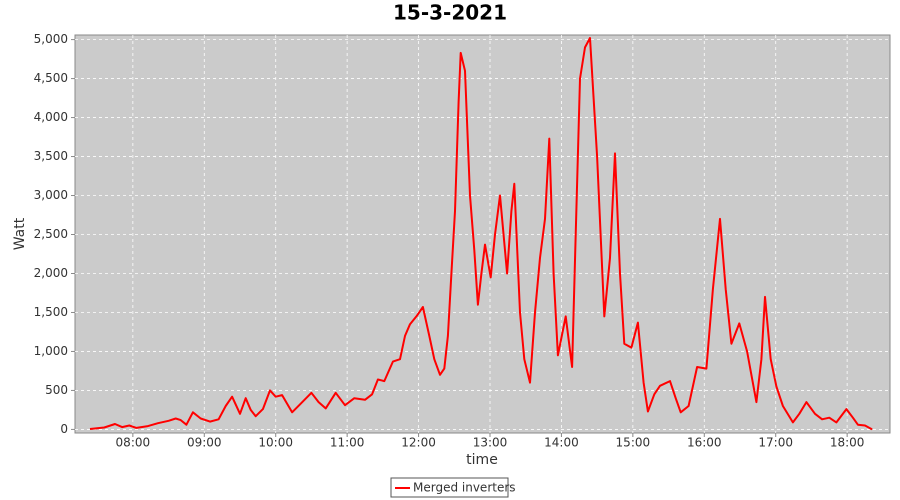 The image size is (900, 500). Describe the element at coordinates (51, 273) in the screenshot. I see `y-tick-label: 2,000` at that location.